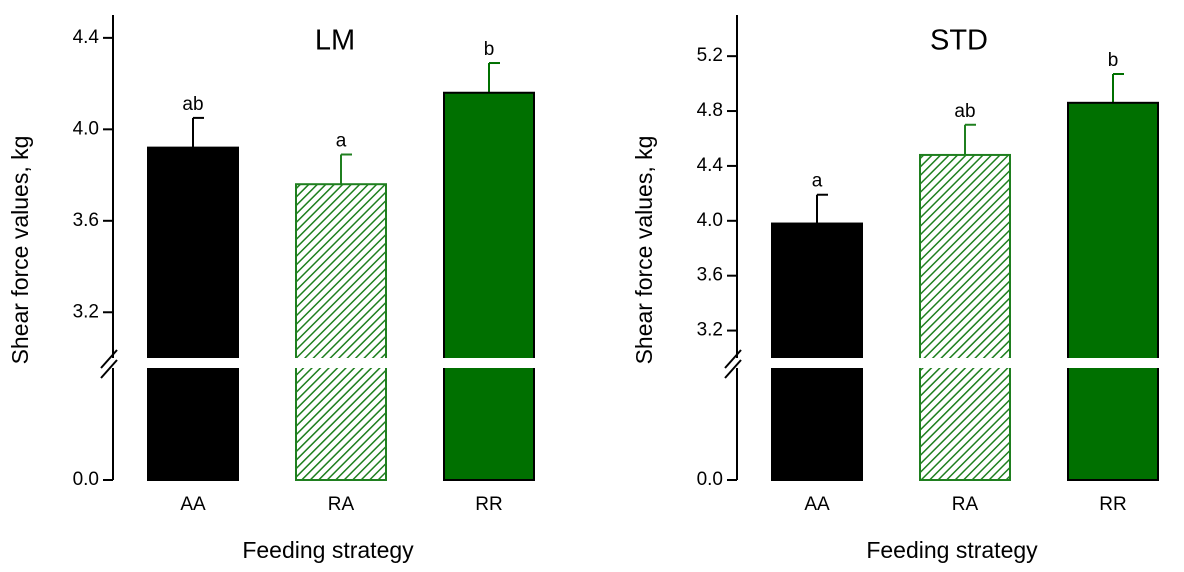 The height and width of the screenshot is (572, 1184). What do you see at coordinates (710, 110) in the screenshot?
I see `y-tick-label: 4.8` at bounding box center [710, 110].